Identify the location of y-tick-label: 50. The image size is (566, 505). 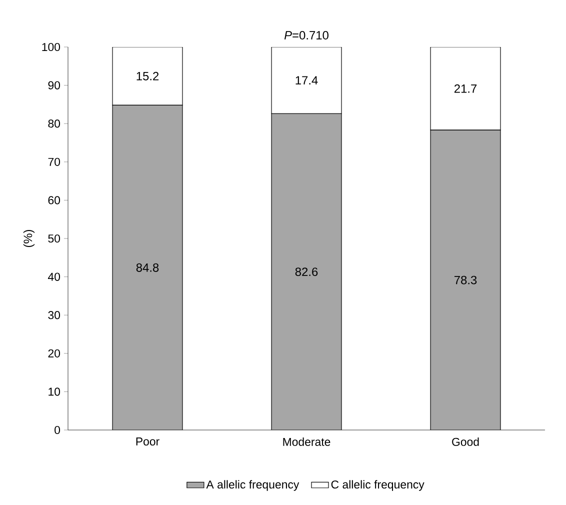
(54, 238).